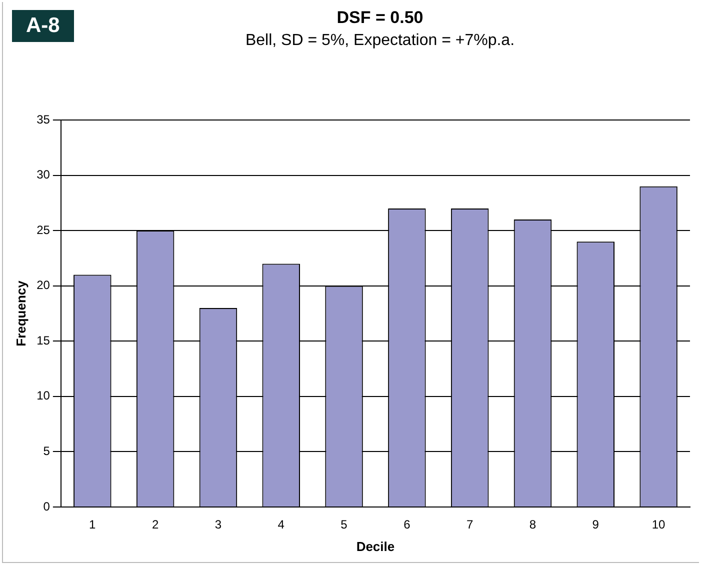  I want to click on chart-subtitle: Bell, SD = 5%, Expectation = +7%p.a., so click(380, 41).